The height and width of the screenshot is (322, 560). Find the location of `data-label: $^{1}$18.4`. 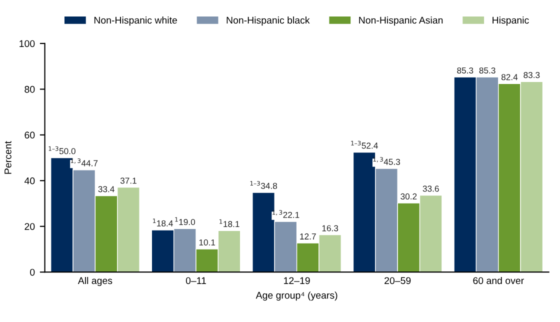

data-label: $^{1}$18.4 is located at coordinates (163, 222).